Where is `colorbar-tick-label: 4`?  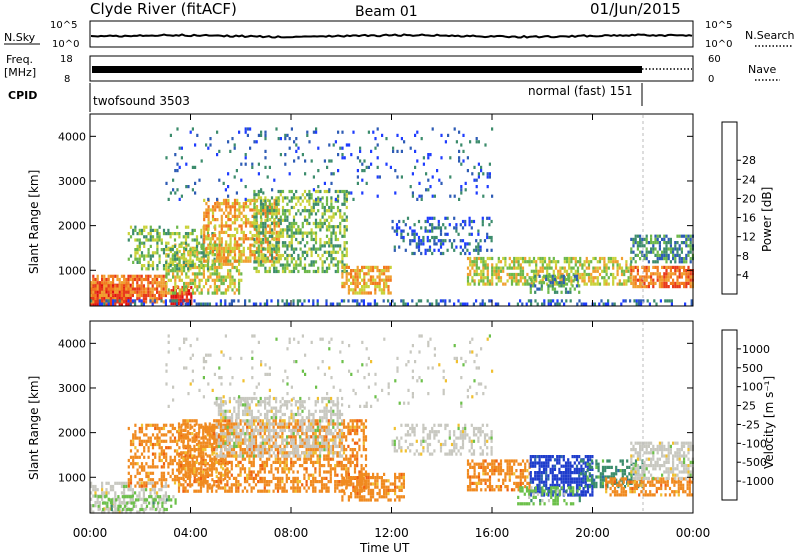
colorbar-tick-label: 4 is located at coordinates (745, 275).